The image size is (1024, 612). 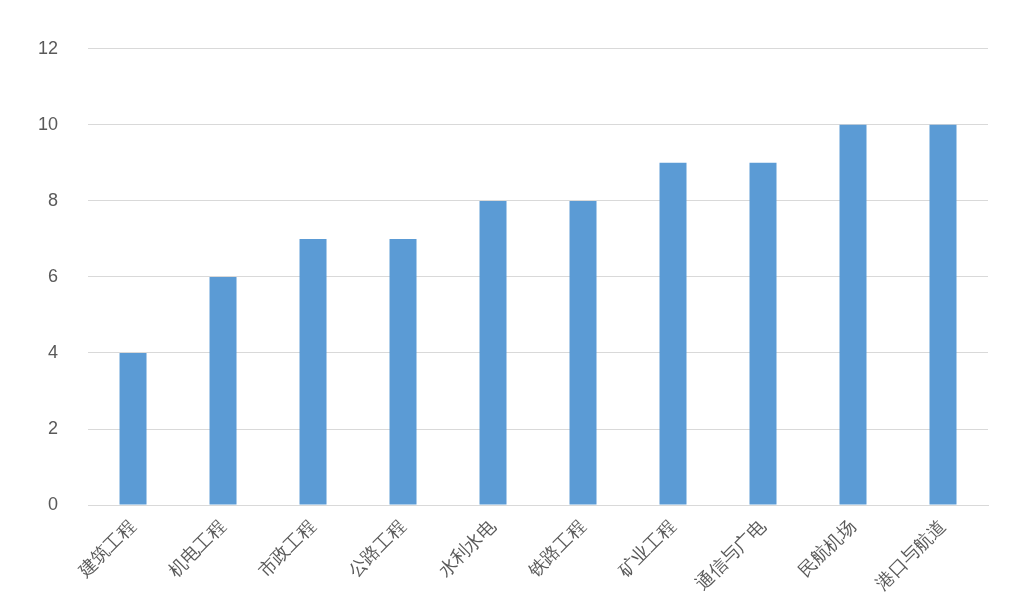 What do you see at coordinates (377, 548) in the screenshot?
I see `x-tick-label: 公路工程` at bounding box center [377, 548].